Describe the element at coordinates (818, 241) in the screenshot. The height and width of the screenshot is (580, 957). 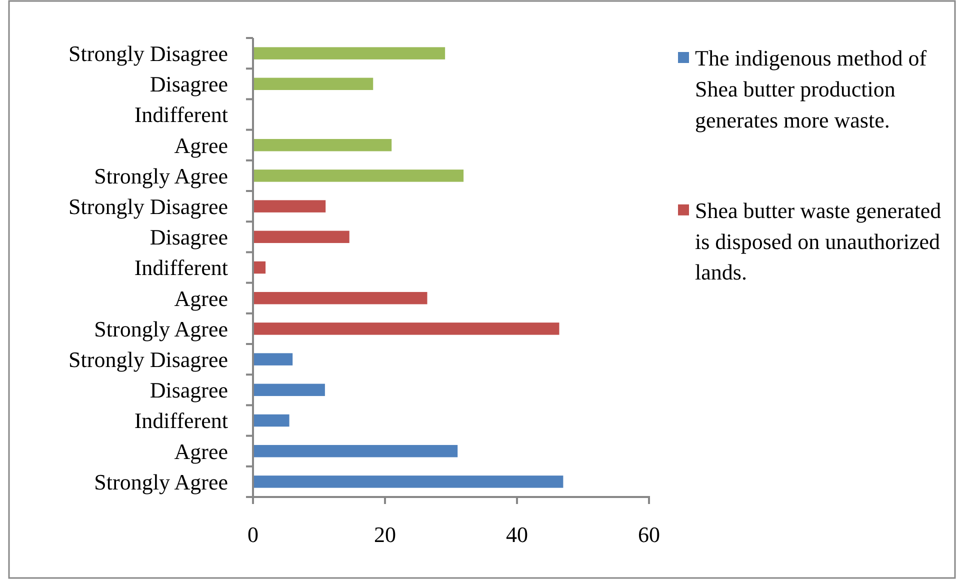
I see `legend-label: Shea butter waste generated is disposed on unauthorized lands.` at that location.